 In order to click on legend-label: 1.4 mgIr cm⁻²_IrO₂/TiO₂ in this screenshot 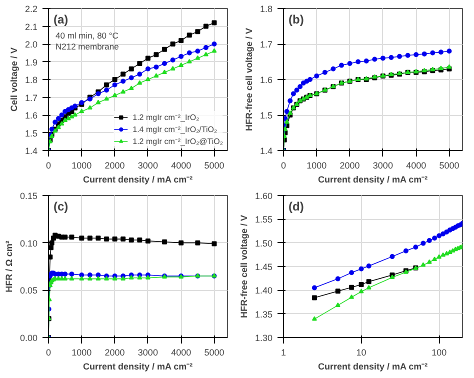, I will do `click(175, 129)`.